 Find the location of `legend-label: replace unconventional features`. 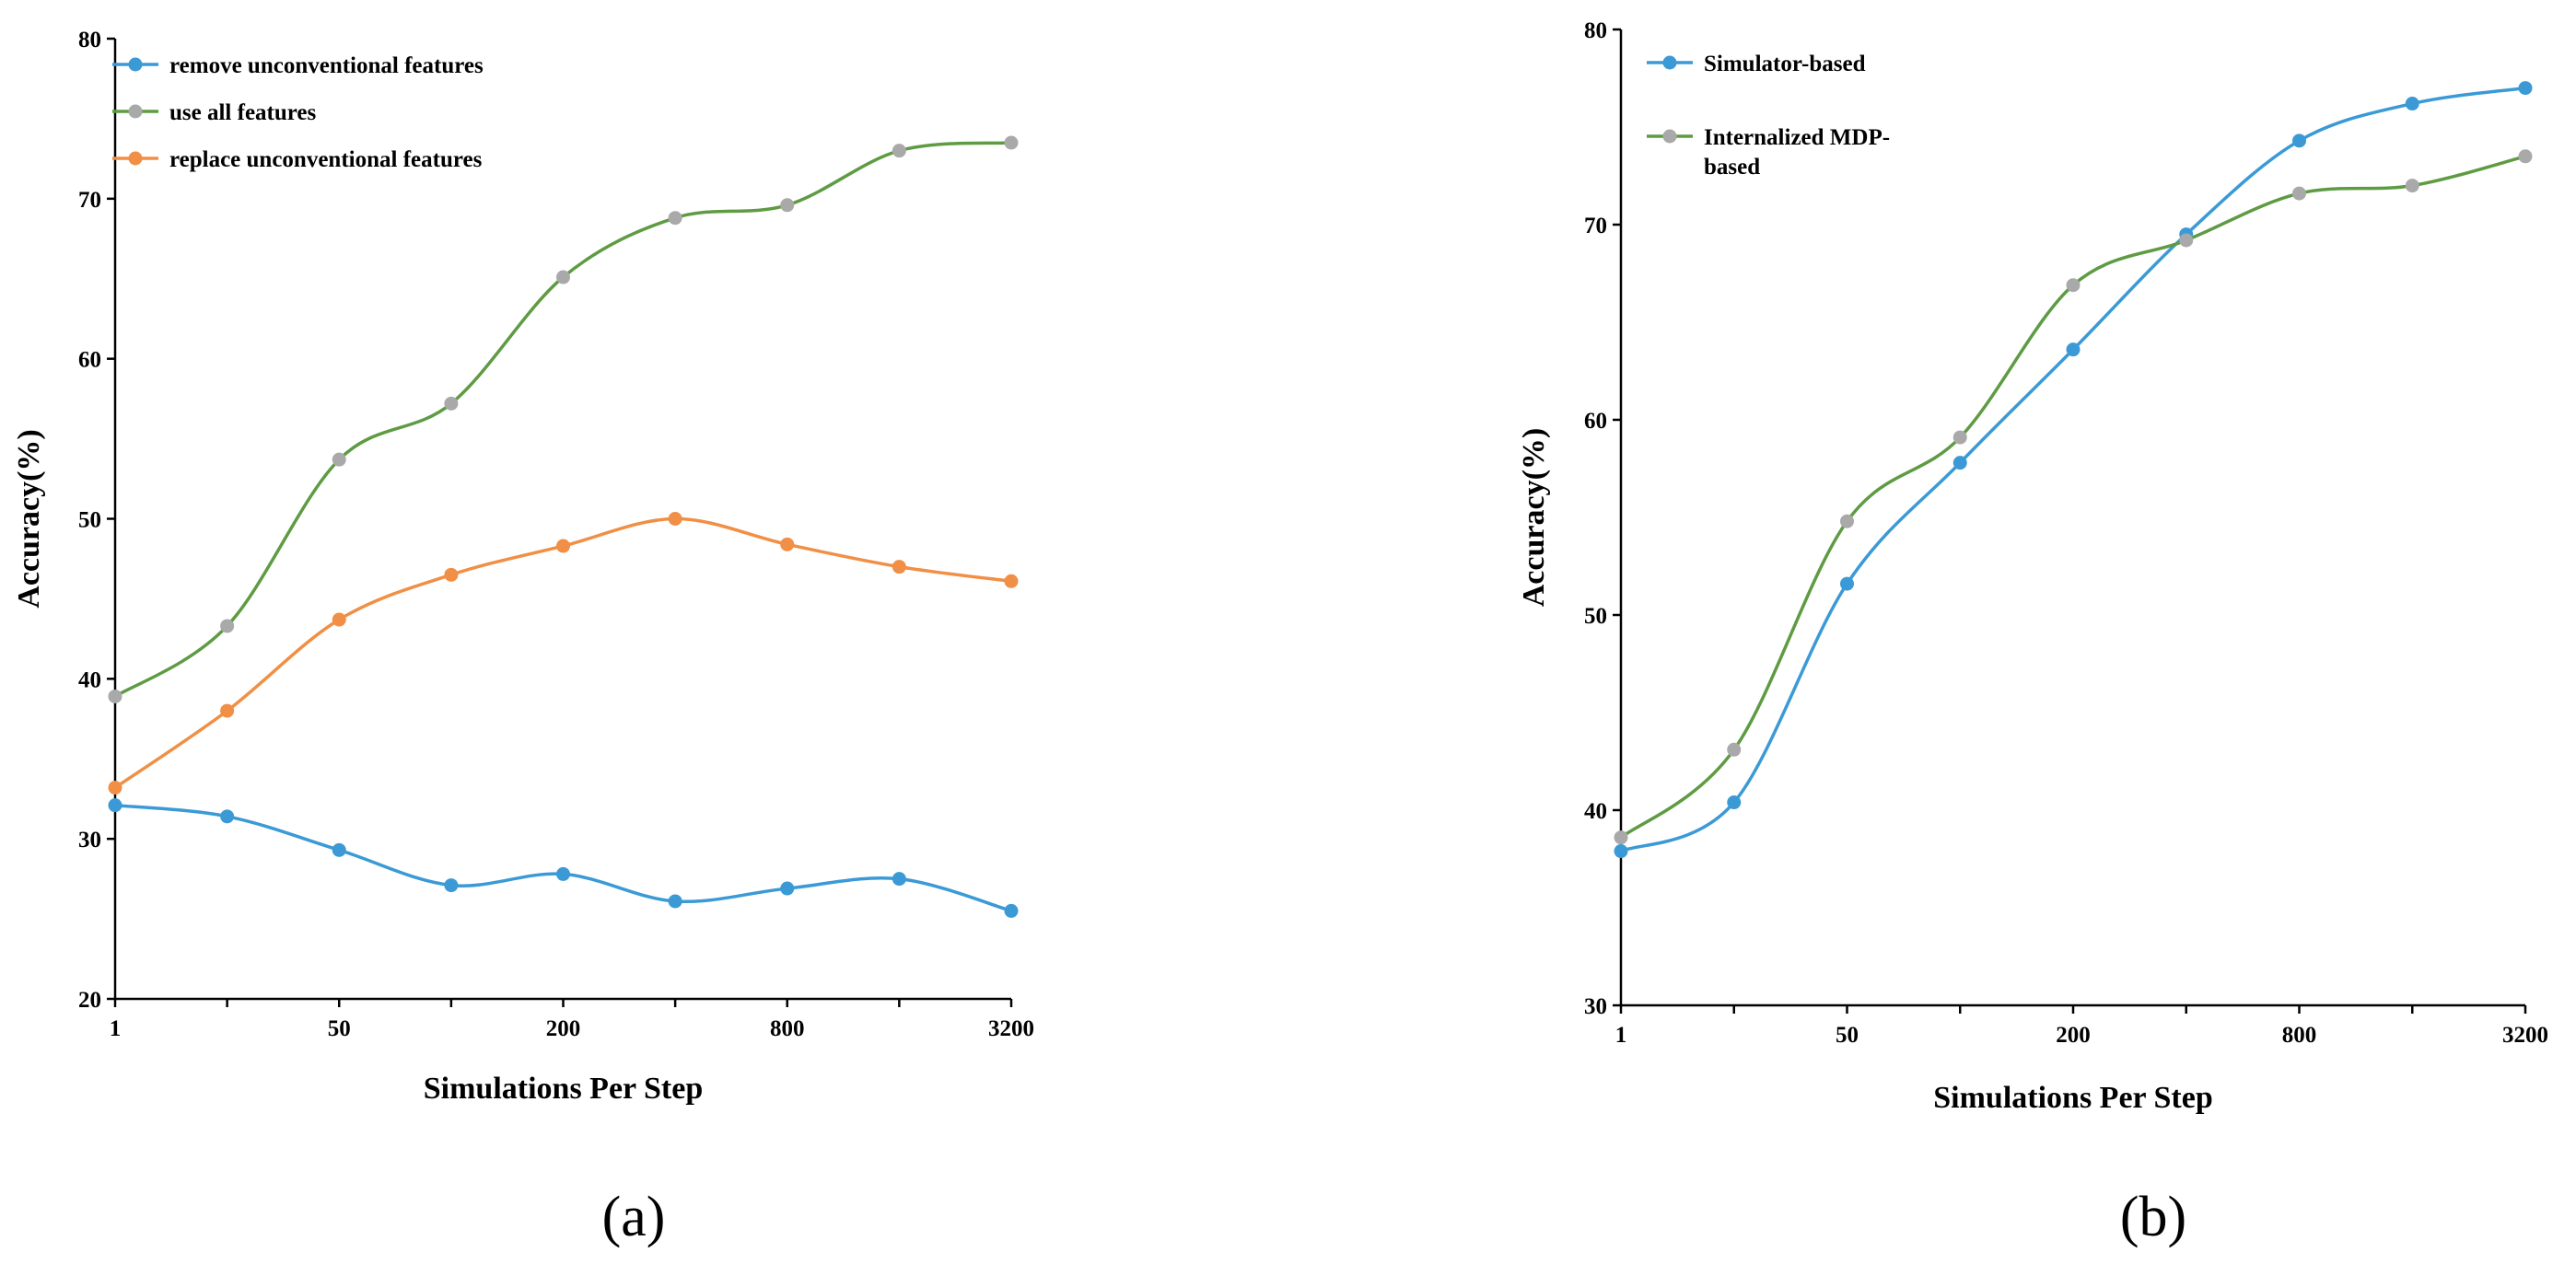

legend-label: replace unconventional features is located at coordinates (326, 159).